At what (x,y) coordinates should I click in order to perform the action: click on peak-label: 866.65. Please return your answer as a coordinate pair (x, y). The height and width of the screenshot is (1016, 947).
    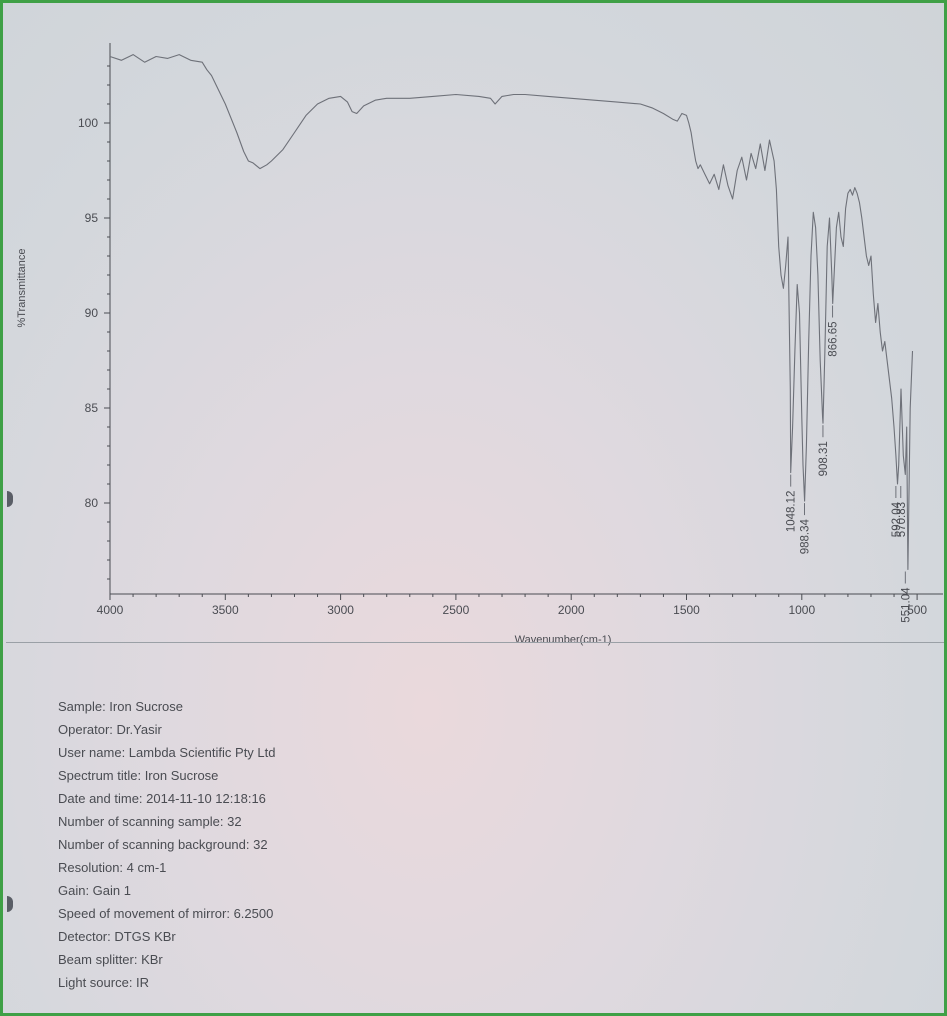
    Looking at the image, I should click on (834, 331).